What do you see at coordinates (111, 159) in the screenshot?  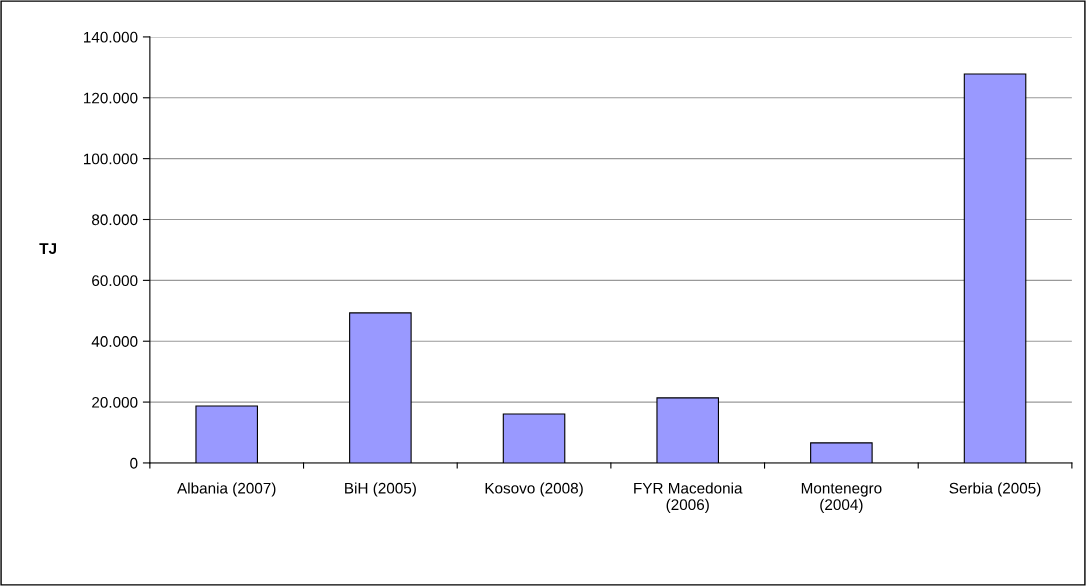 I see `y-tick-label: 100.000` at bounding box center [111, 159].